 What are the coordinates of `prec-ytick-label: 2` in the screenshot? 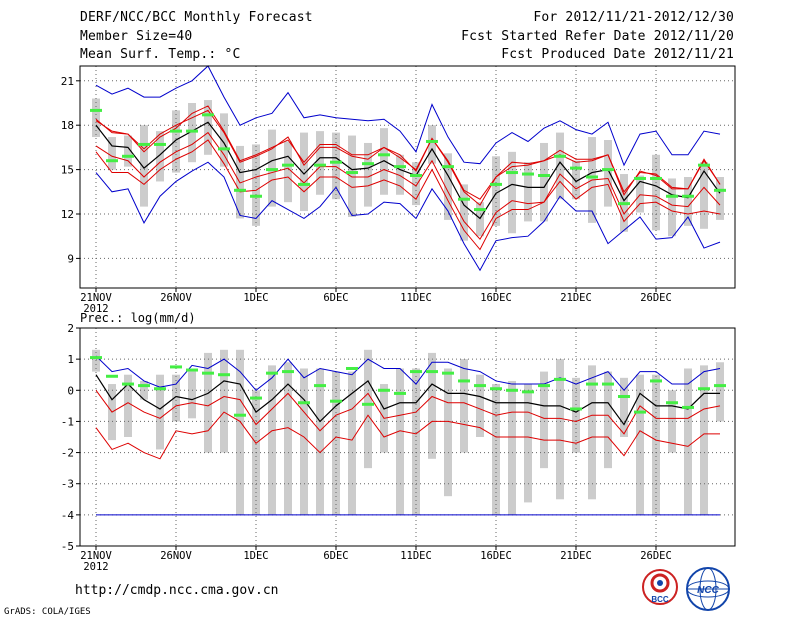 It's located at (70, 328).